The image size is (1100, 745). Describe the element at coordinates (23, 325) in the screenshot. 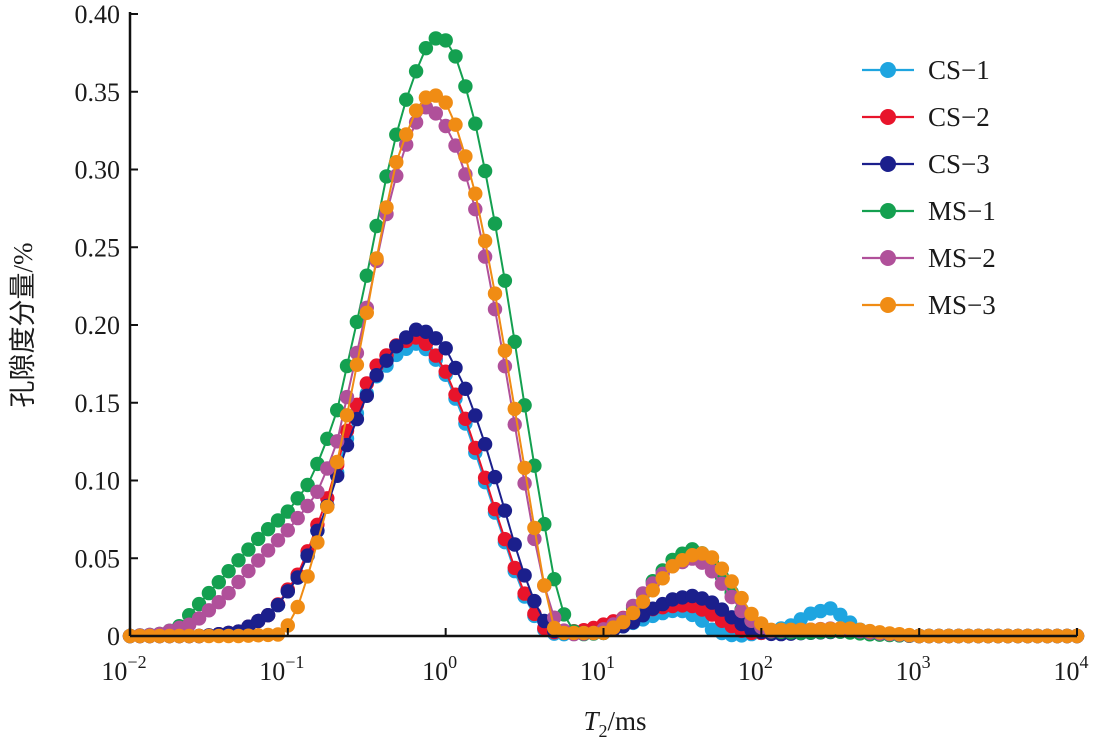

I see `y-axis-title: 孔隙度分量/%` at that location.